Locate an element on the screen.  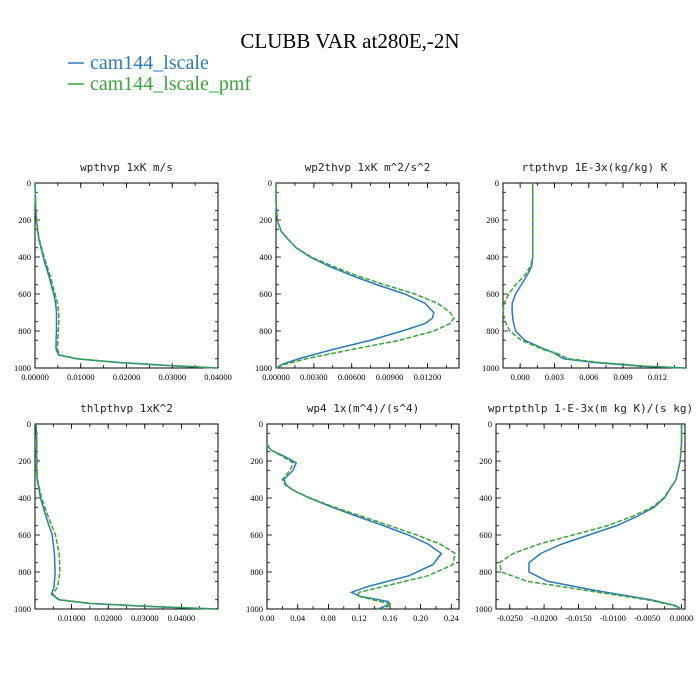
x-tick-label: -0.0150 is located at coordinates (578, 618).